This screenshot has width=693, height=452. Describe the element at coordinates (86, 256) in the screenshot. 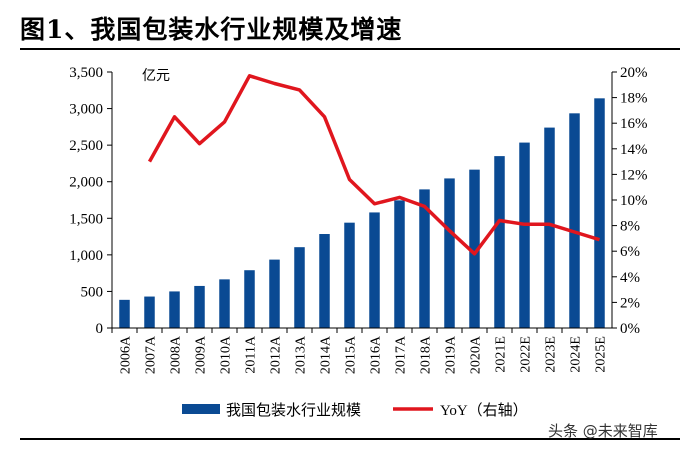

I see `left-tick-label: 1,000` at that location.